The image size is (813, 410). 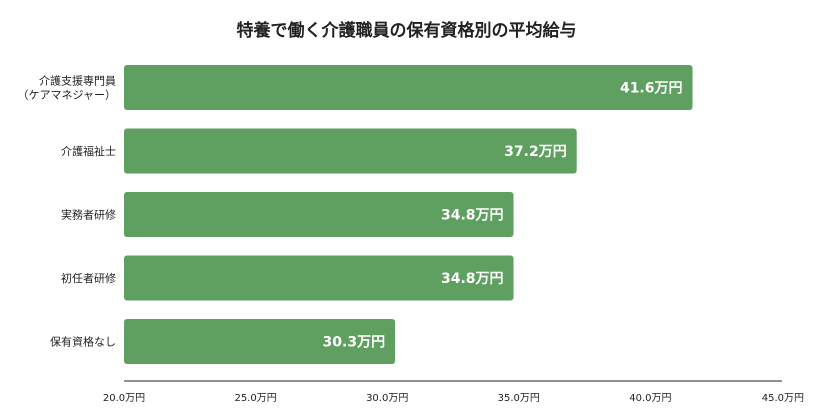 I want to click on bar-value-label-5: 30.3万円, so click(x=354, y=343).